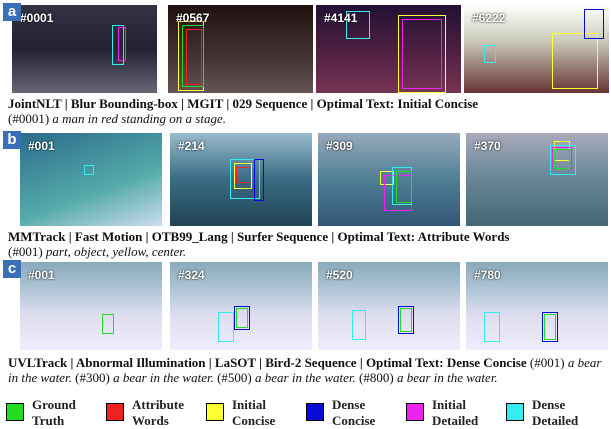  I want to click on legend-label: Attribute Words, so click(158, 412).